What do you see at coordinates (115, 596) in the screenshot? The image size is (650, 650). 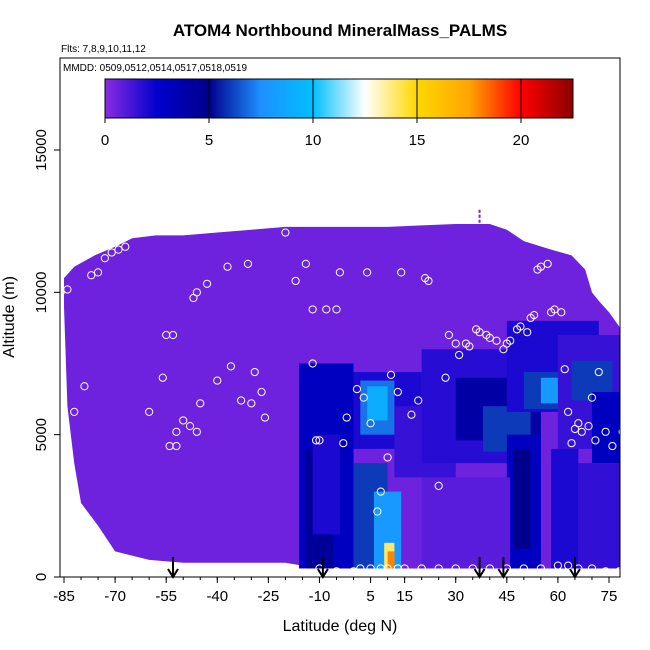 I see `x-tick-label: -70` at bounding box center [115, 596].